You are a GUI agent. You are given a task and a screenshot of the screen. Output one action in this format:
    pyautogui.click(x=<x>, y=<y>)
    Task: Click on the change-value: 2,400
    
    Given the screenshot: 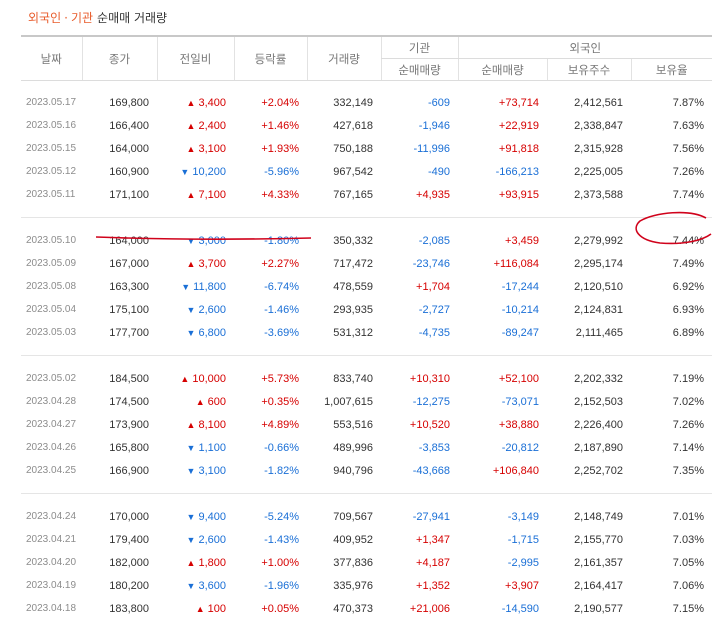 What is the action you would take?
    pyautogui.click(x=212, y=126)
    